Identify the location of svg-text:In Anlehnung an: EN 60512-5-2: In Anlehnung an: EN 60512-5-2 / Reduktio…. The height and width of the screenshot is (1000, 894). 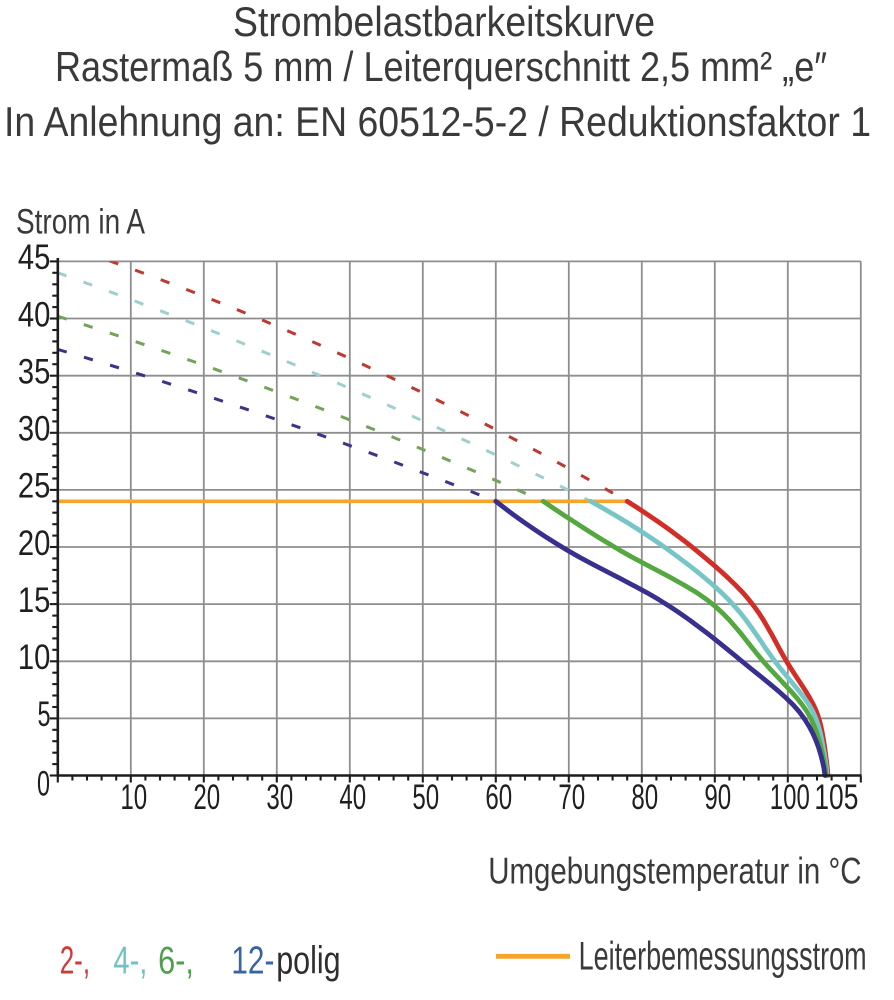
(437, 121).